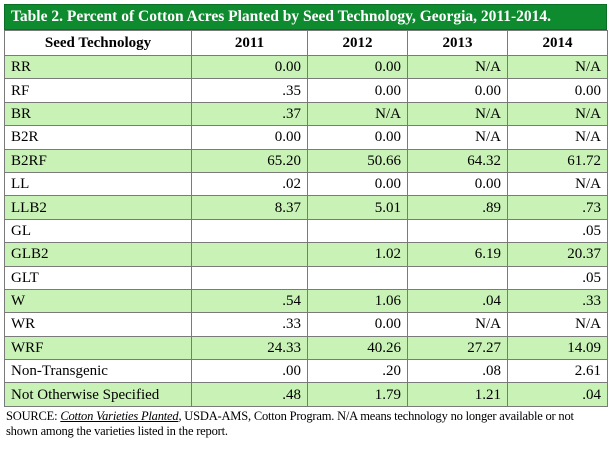 The height and width of the screenshot is (468, 611). Describe the element at coordinates (557, 160) in the screenshot. I see `cell-2014: 61.72` at that location.